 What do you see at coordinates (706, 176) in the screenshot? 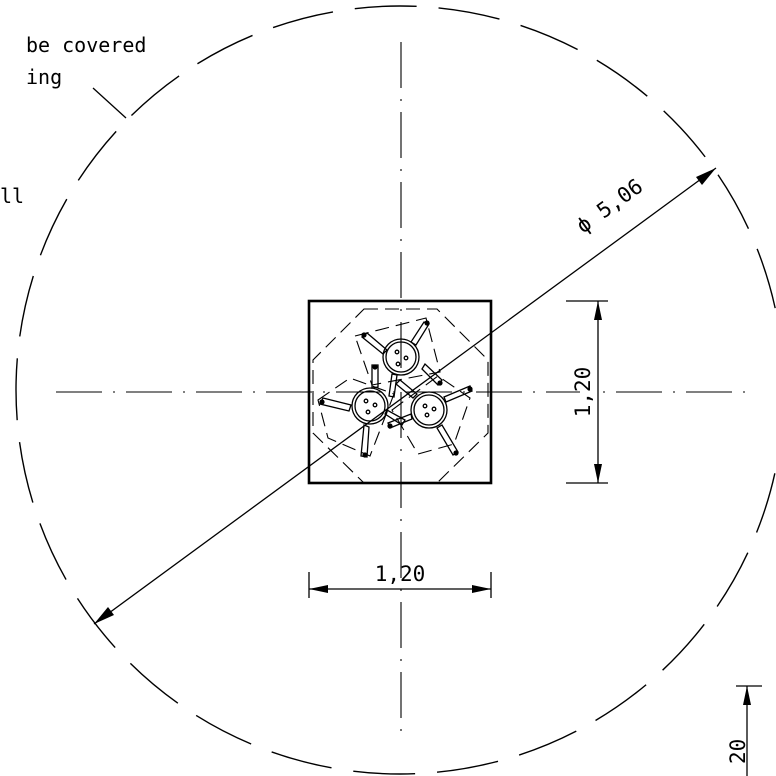
I see `diameter-arrow-head-upper` at bounding box center [706, 176].